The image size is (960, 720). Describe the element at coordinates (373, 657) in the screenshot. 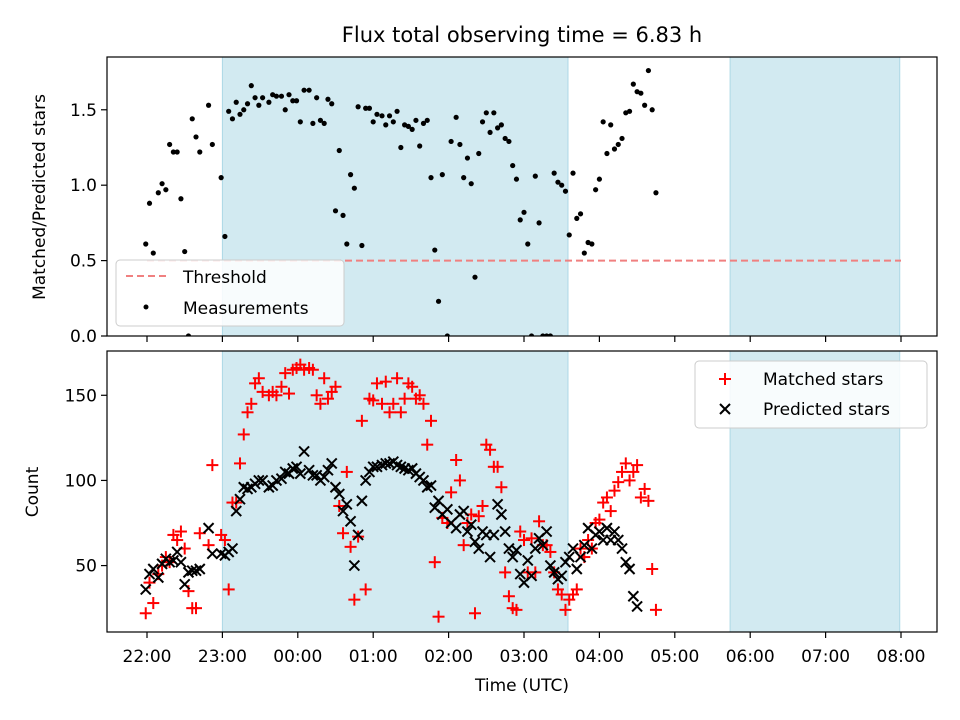

I see `x-tick-label: 01:00` at that location.